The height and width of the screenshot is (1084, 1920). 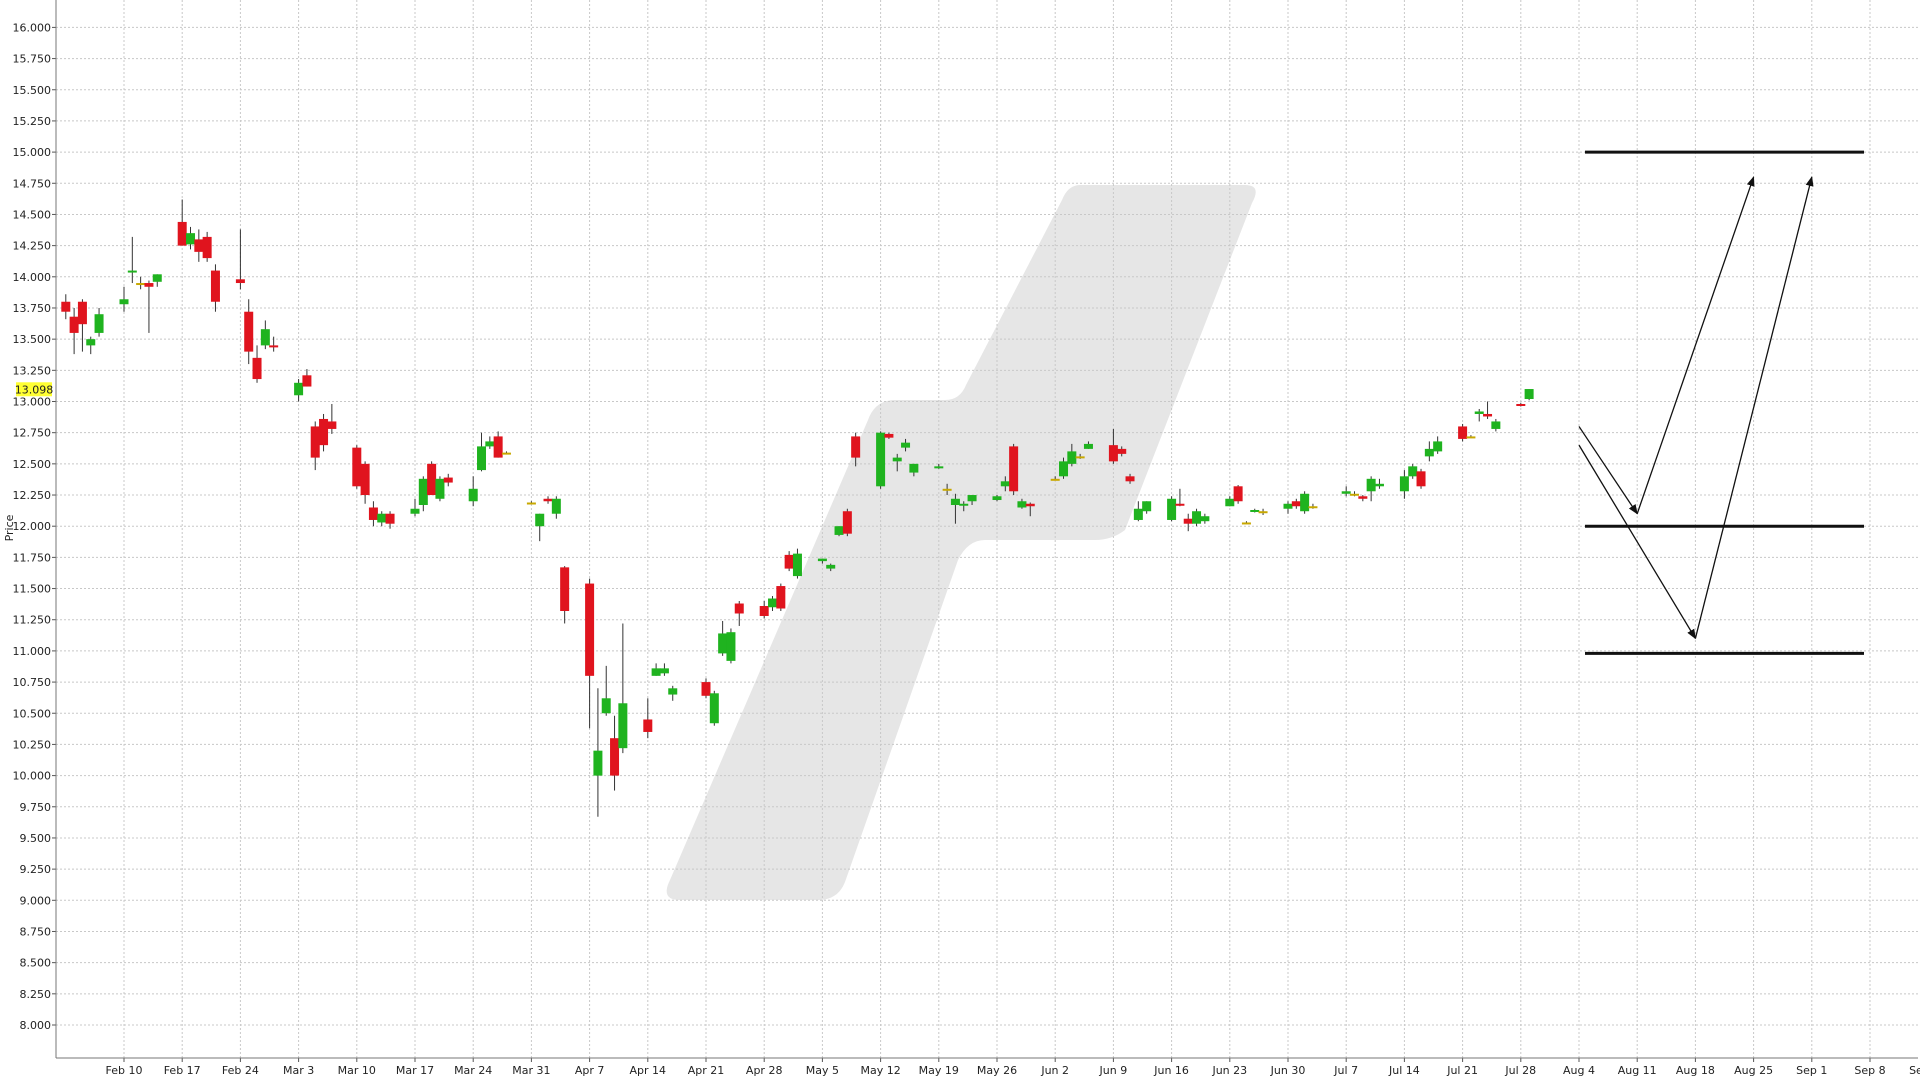 What do you see at coordinates (1113, 1070) in the screenshot?
I see `x-tick-label: Jun 9` at bounding box center [1113, 1070].